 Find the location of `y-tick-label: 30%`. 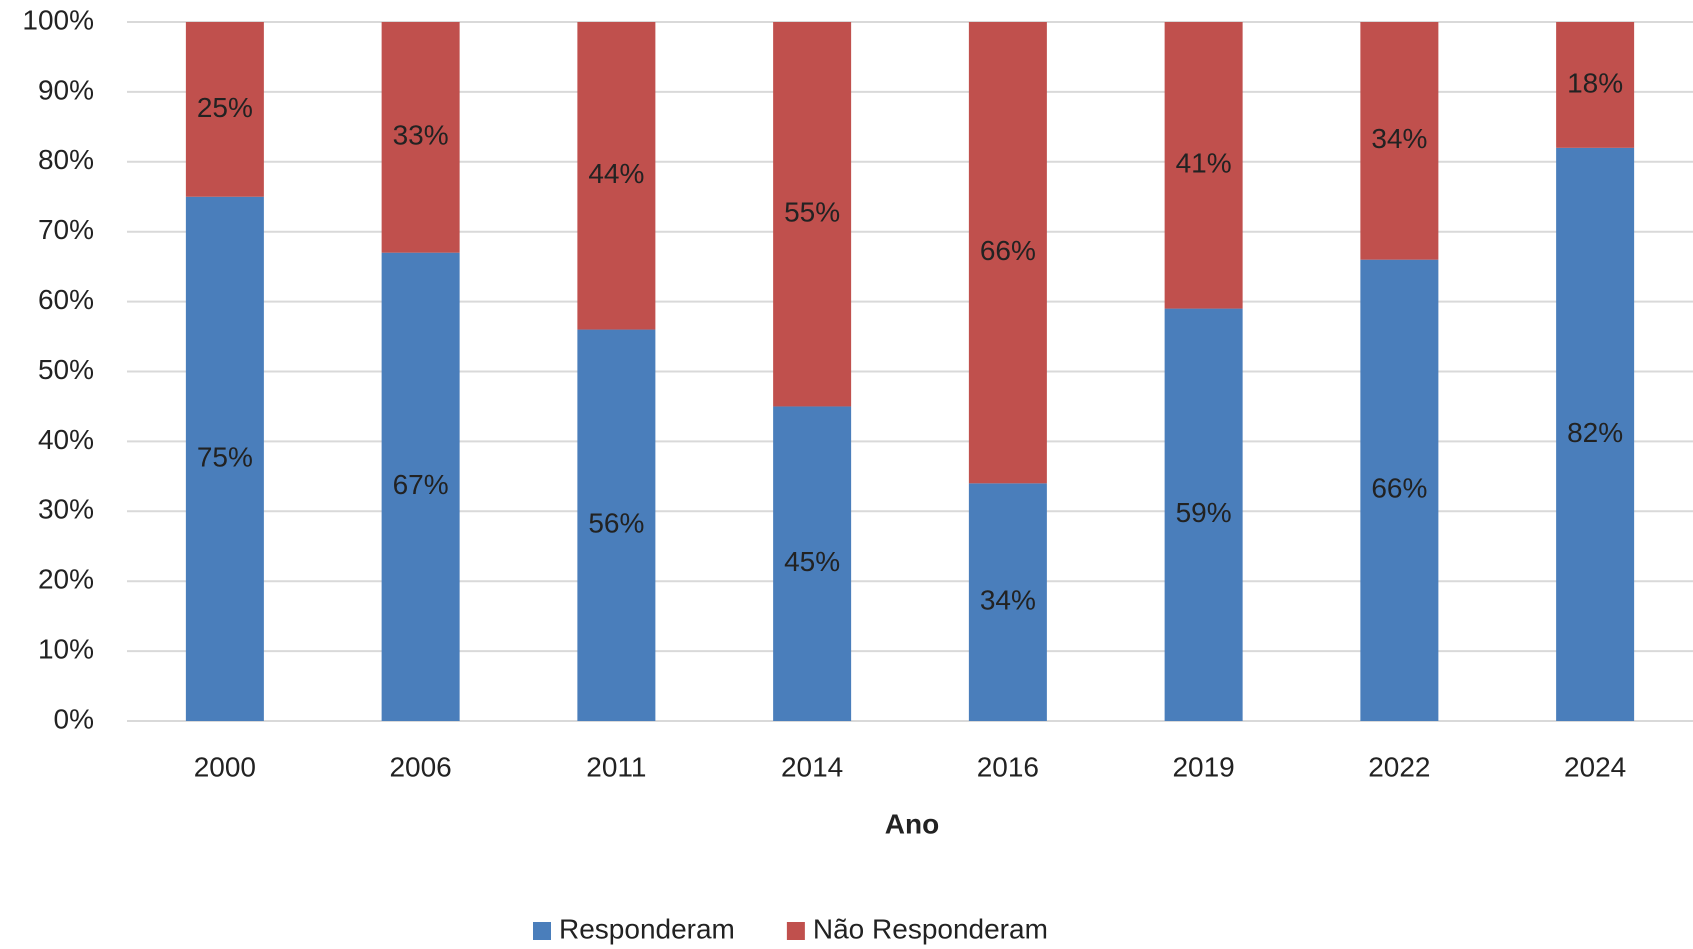

y-tick-label: 30% is located at coordinates (66, 509).